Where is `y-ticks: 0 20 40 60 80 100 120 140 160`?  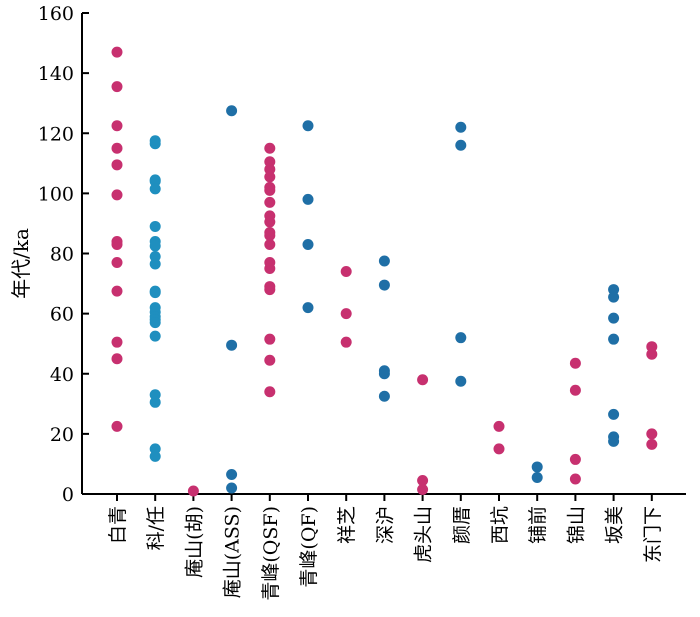
y-ticks: 0 20 40 60 80 100 120 140 160 is located at coordinates (63, 254).